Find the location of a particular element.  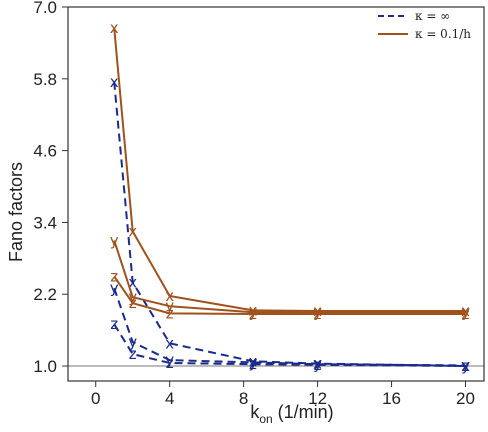

y-tick-label: 5.8 is located at coordinates (45, 79).